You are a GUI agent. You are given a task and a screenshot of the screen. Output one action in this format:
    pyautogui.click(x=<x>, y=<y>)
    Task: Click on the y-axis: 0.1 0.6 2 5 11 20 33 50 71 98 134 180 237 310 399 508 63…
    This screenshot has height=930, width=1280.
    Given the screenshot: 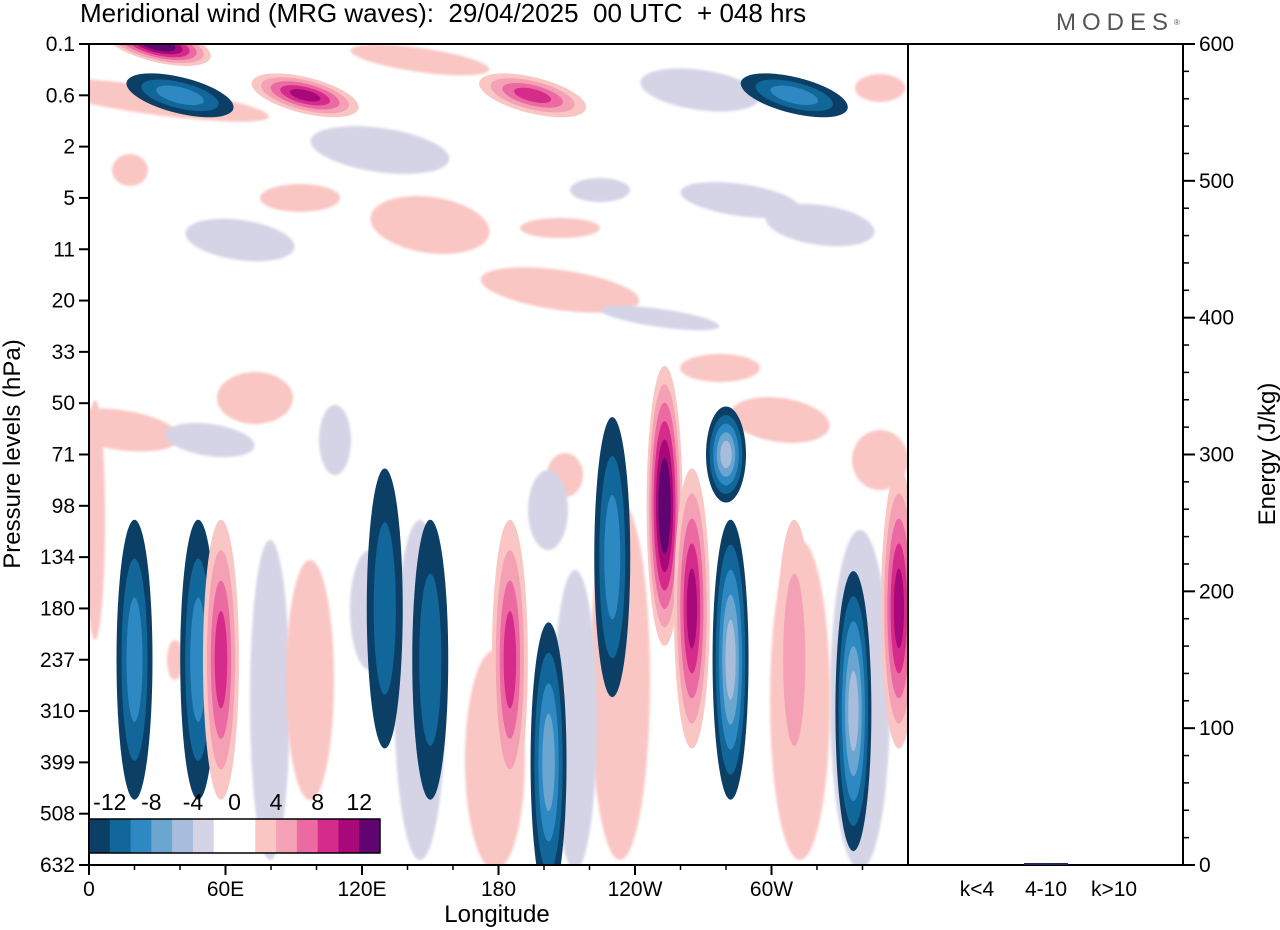 What is the action you would take?
    pyautogui.click(x=64, y=455)
    